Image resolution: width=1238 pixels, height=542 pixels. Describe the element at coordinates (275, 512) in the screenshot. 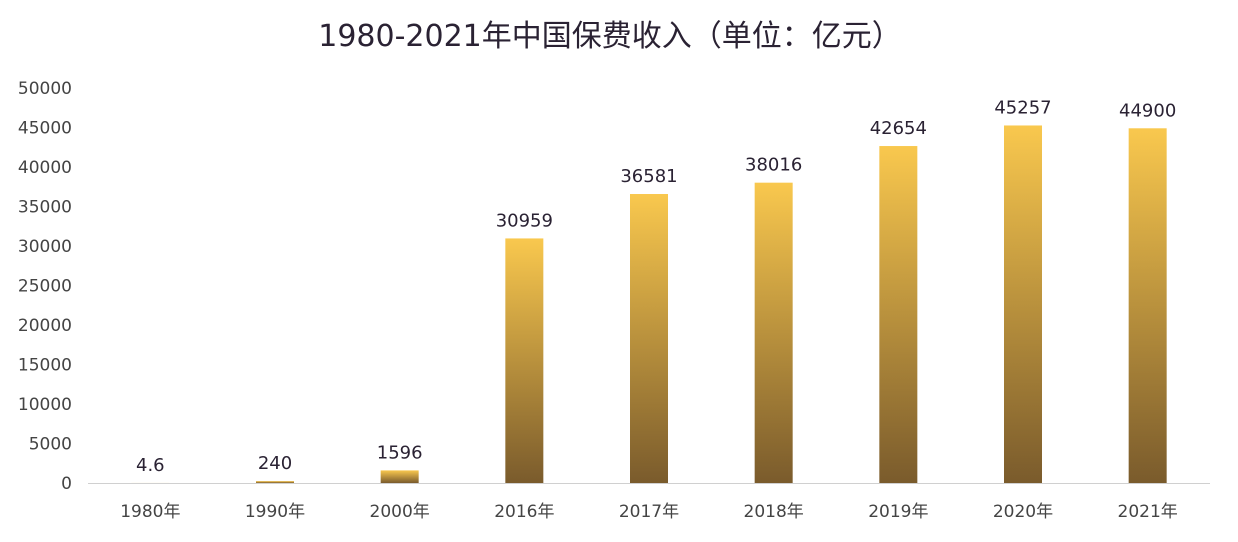

I see `x-tick-label: 1990年` at that location.